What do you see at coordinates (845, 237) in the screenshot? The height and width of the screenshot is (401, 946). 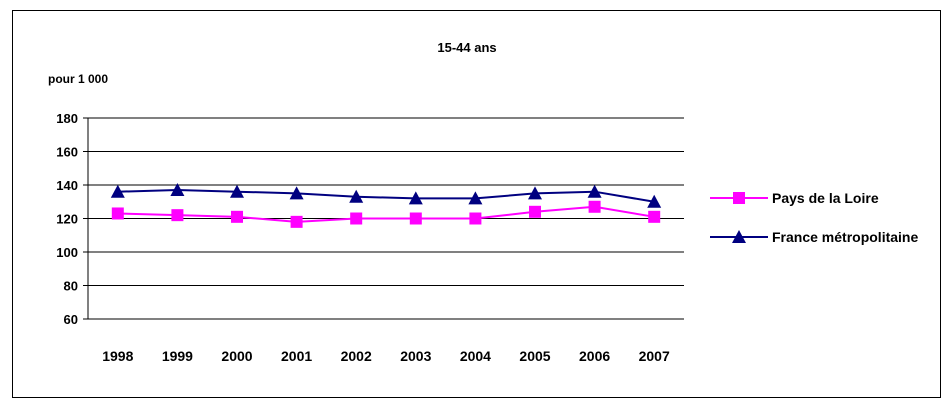 I see `legend-label: France métropolitaine` at bounding box center [845, 237].